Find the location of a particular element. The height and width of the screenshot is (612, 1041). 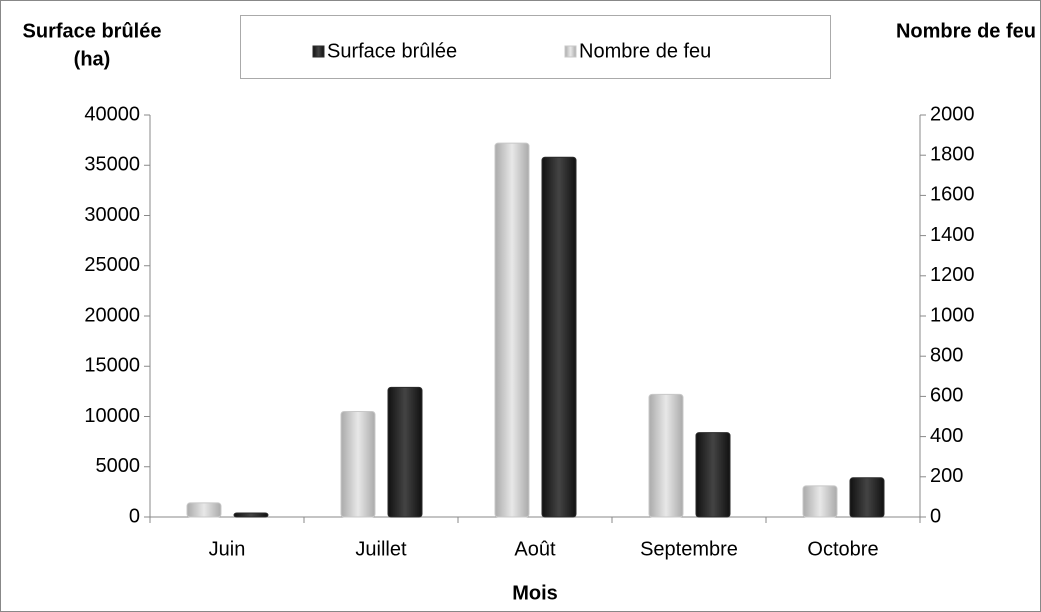

x-tick-label: Juillet is located at coordinates (381, 549).